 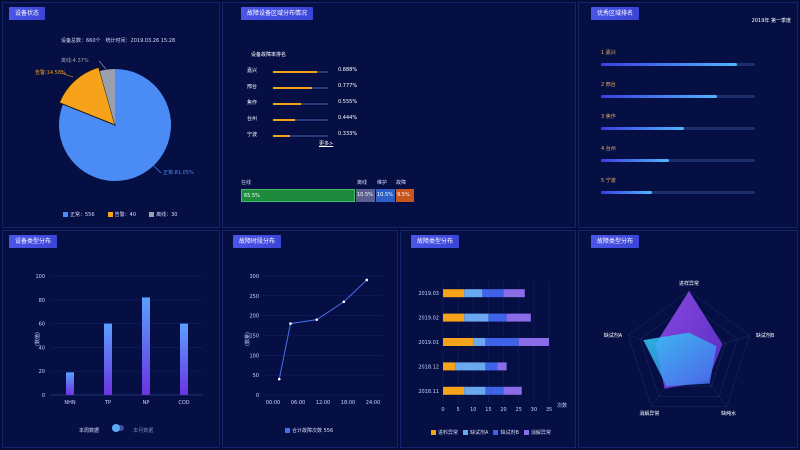 I want to click on fault-rate-row: 邢台 0.777%, so click(x=307, y=88).